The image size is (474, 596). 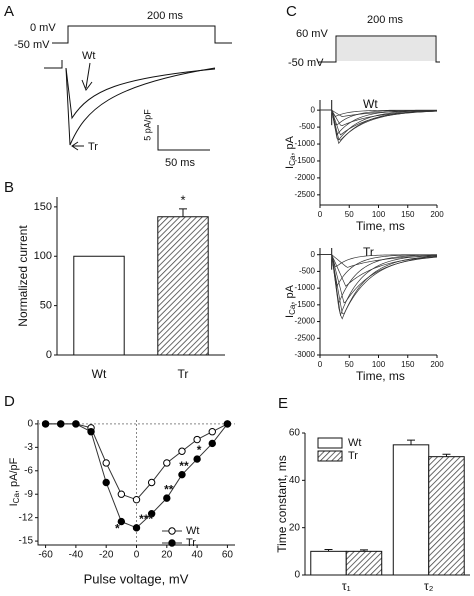 I want to click on legend-label: Wt, so click(x=354, y=443).